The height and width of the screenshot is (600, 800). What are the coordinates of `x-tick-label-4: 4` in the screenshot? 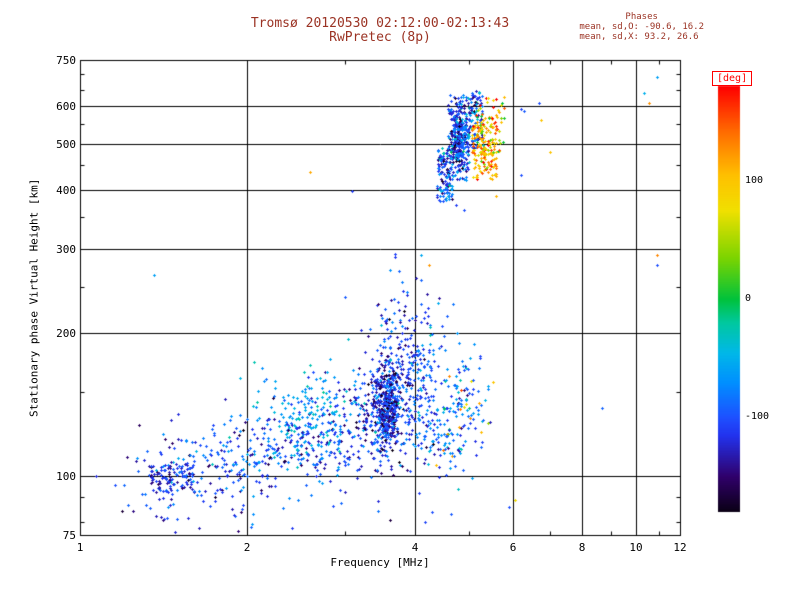 It's located at (415, 547).